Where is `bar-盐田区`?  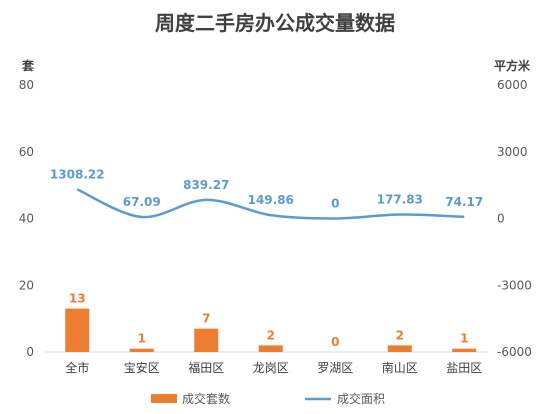 bar-盐田区 is located at coordinates (464, 350).